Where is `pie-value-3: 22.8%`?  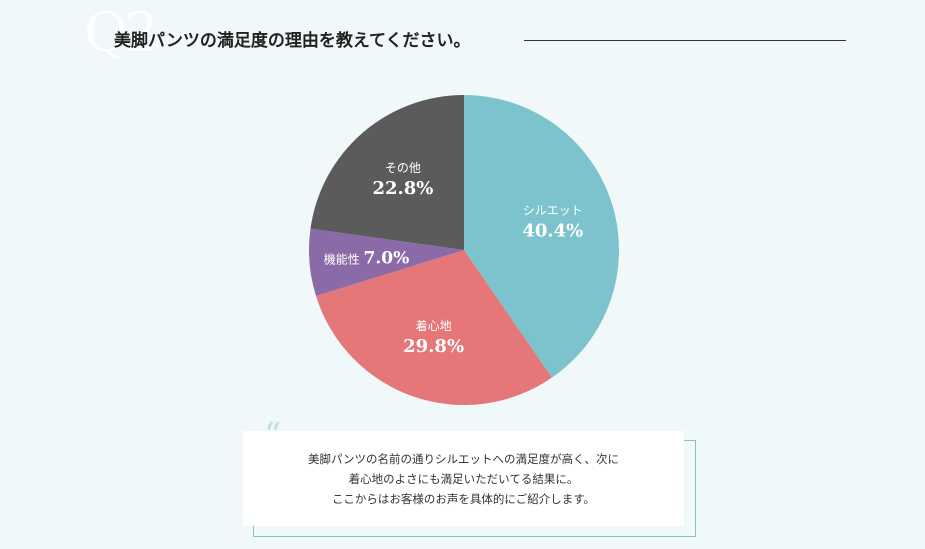
pie-value-3: 22.8% is located at coordinates (402, 188).